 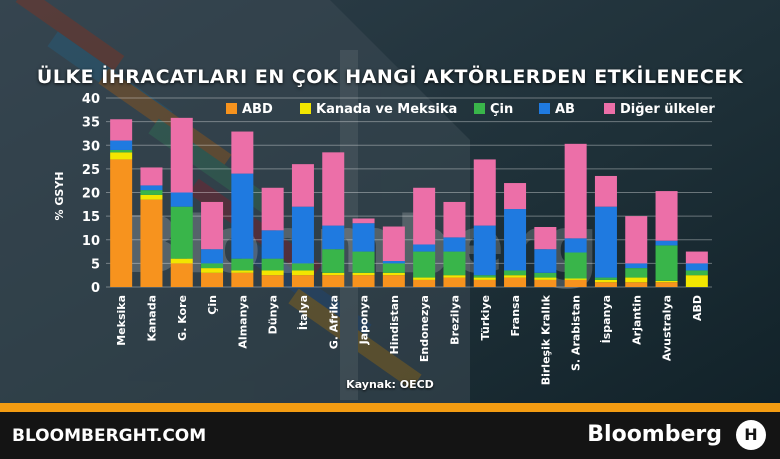 What do you see at coordinates (91, 146) in the screenshot?
I see `y-tick-label: 30` at bounding box center [91, 146].